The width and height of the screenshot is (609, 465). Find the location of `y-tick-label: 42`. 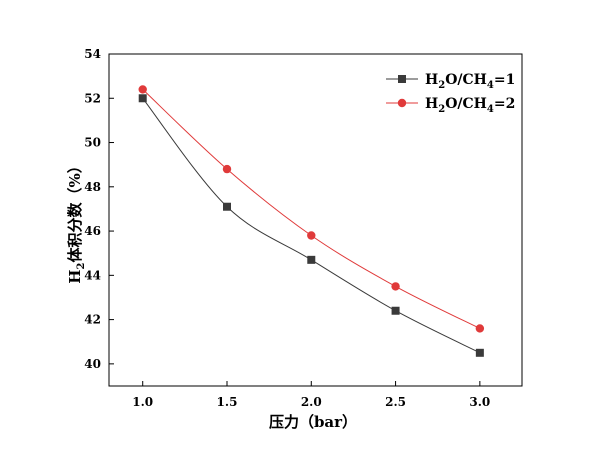

y-tick-label: 42 is located at coordinates (92, 320).